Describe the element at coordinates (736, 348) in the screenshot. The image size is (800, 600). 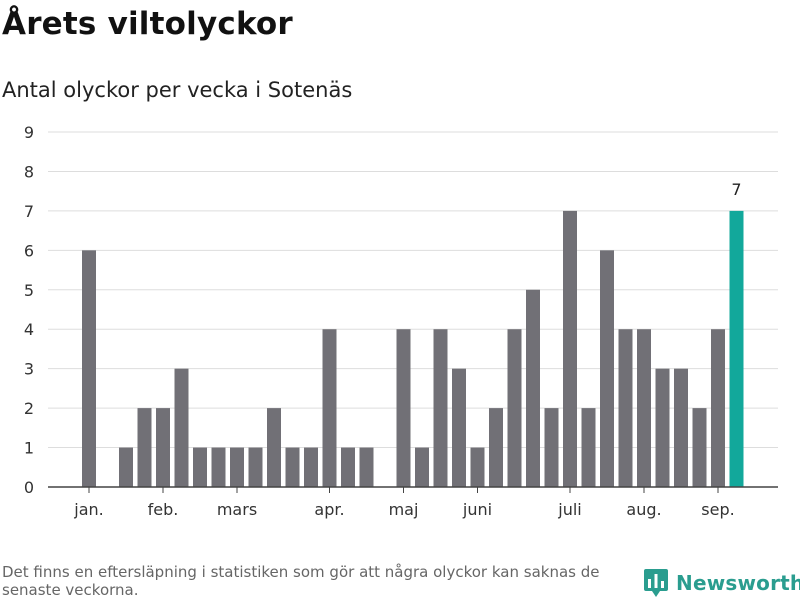
I see `bar-highlight` at that location.